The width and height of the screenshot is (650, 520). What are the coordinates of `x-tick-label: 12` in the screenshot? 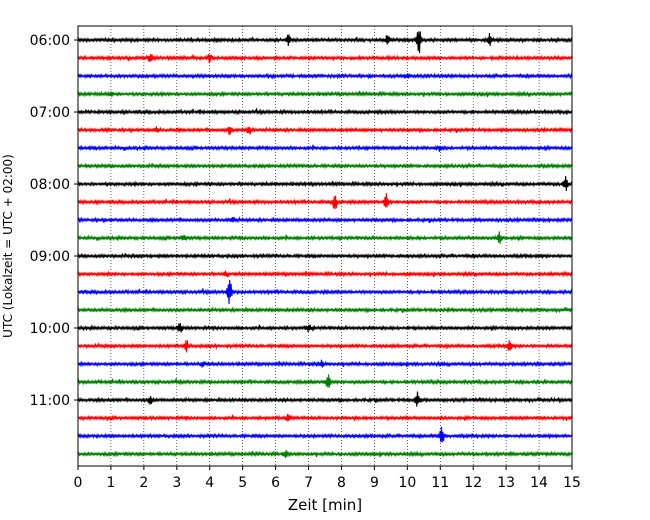 It's located at (473, 483).